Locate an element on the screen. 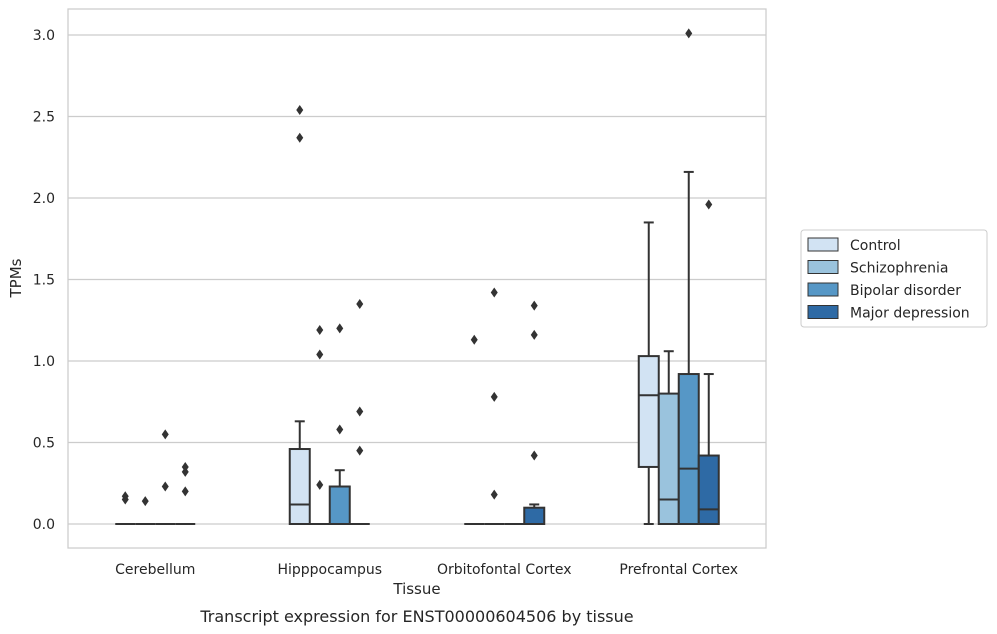  y-tick-label: 0.5 is located at coordinates (44, 444).